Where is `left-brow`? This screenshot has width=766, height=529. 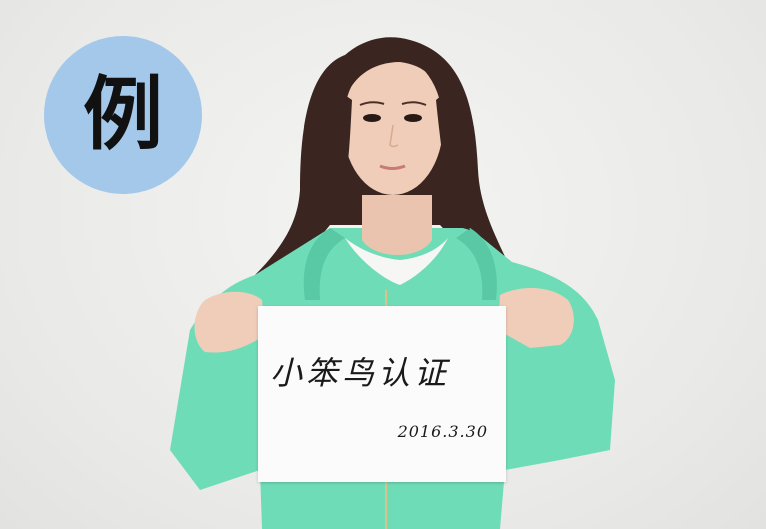
left-brow is located at coordinates (372, 103).